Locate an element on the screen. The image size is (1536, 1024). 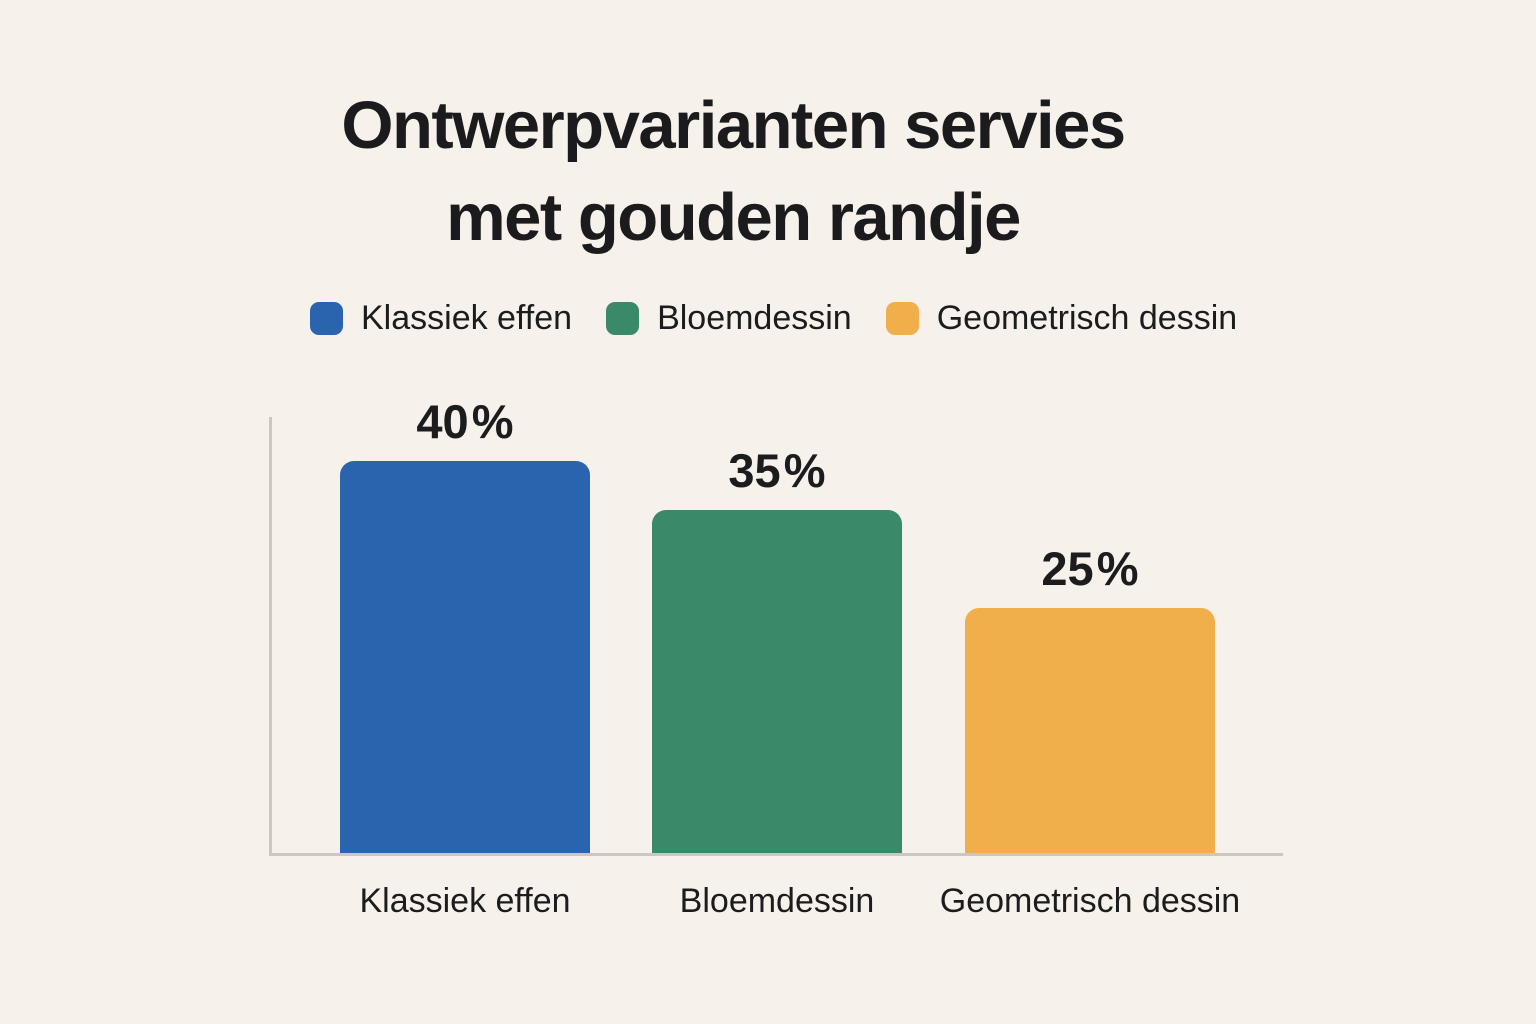
bar-value-label: 25 % is located at coordinates (1090, 568).